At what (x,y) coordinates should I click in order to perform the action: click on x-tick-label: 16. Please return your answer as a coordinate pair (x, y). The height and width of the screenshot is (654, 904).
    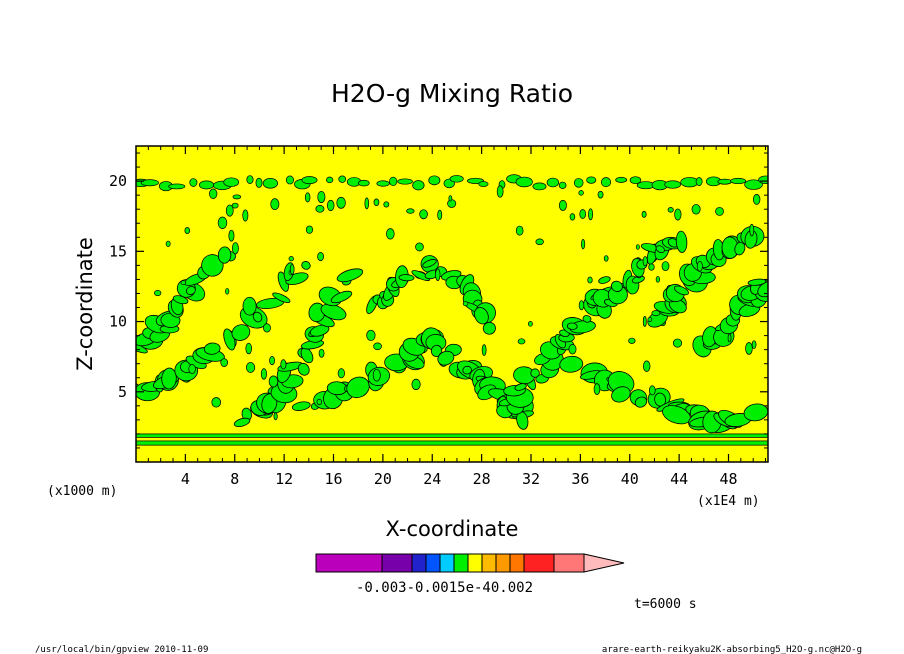
    Looking at the image, I should click on (333, 479).